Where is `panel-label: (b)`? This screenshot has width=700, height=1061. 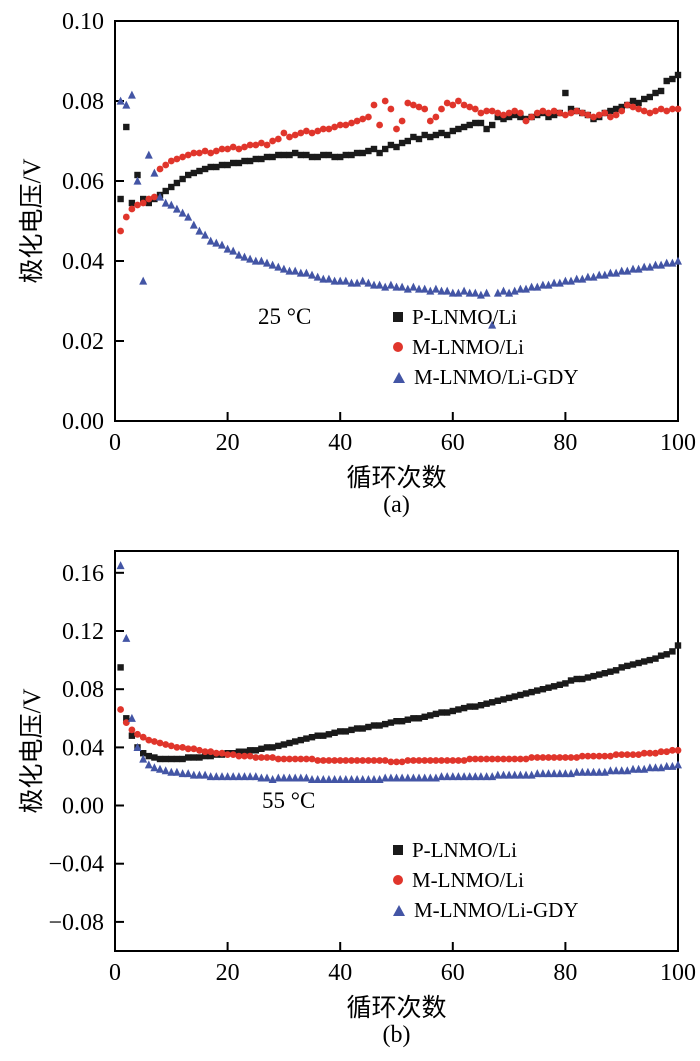
panel-label: (b) is located at coordinates (396, 1035).